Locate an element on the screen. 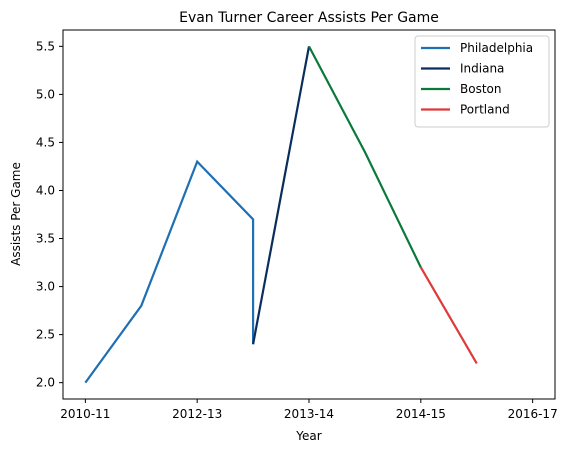 This screenshot has height=453, width=570. y-axis: 2.0 2.5 3.0 3.5 4.0 4.5 5.0 5.5 is located at coordinates (49, 214).